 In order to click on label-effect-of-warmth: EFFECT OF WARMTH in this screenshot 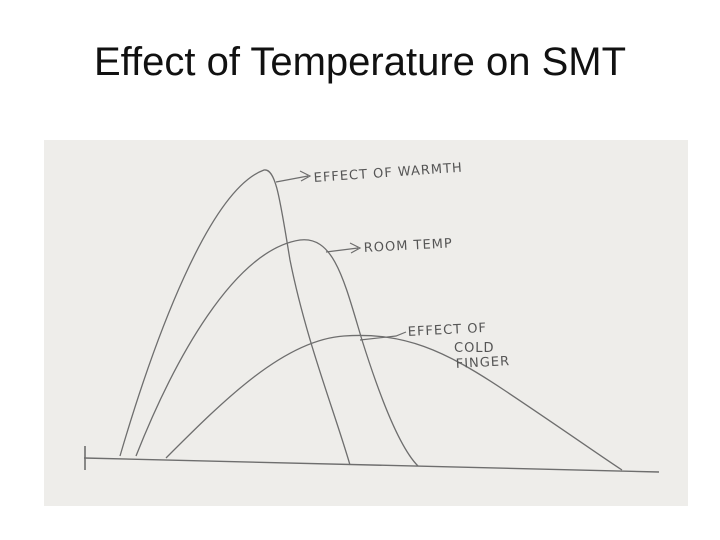, I will do `click(388, 173)`.